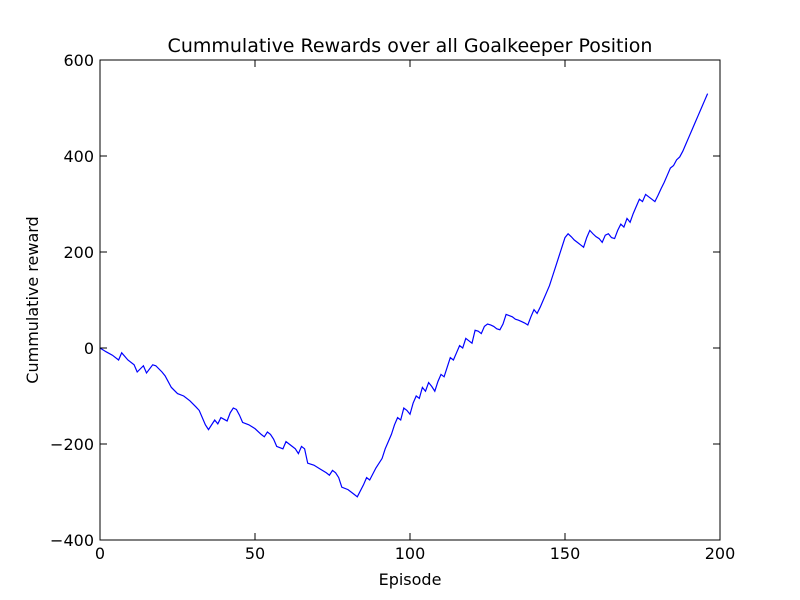  What do you see at coordinates (89, 348) in the screenshot?
I see `y-tick-label: 0` at bounding box center [89, 348].